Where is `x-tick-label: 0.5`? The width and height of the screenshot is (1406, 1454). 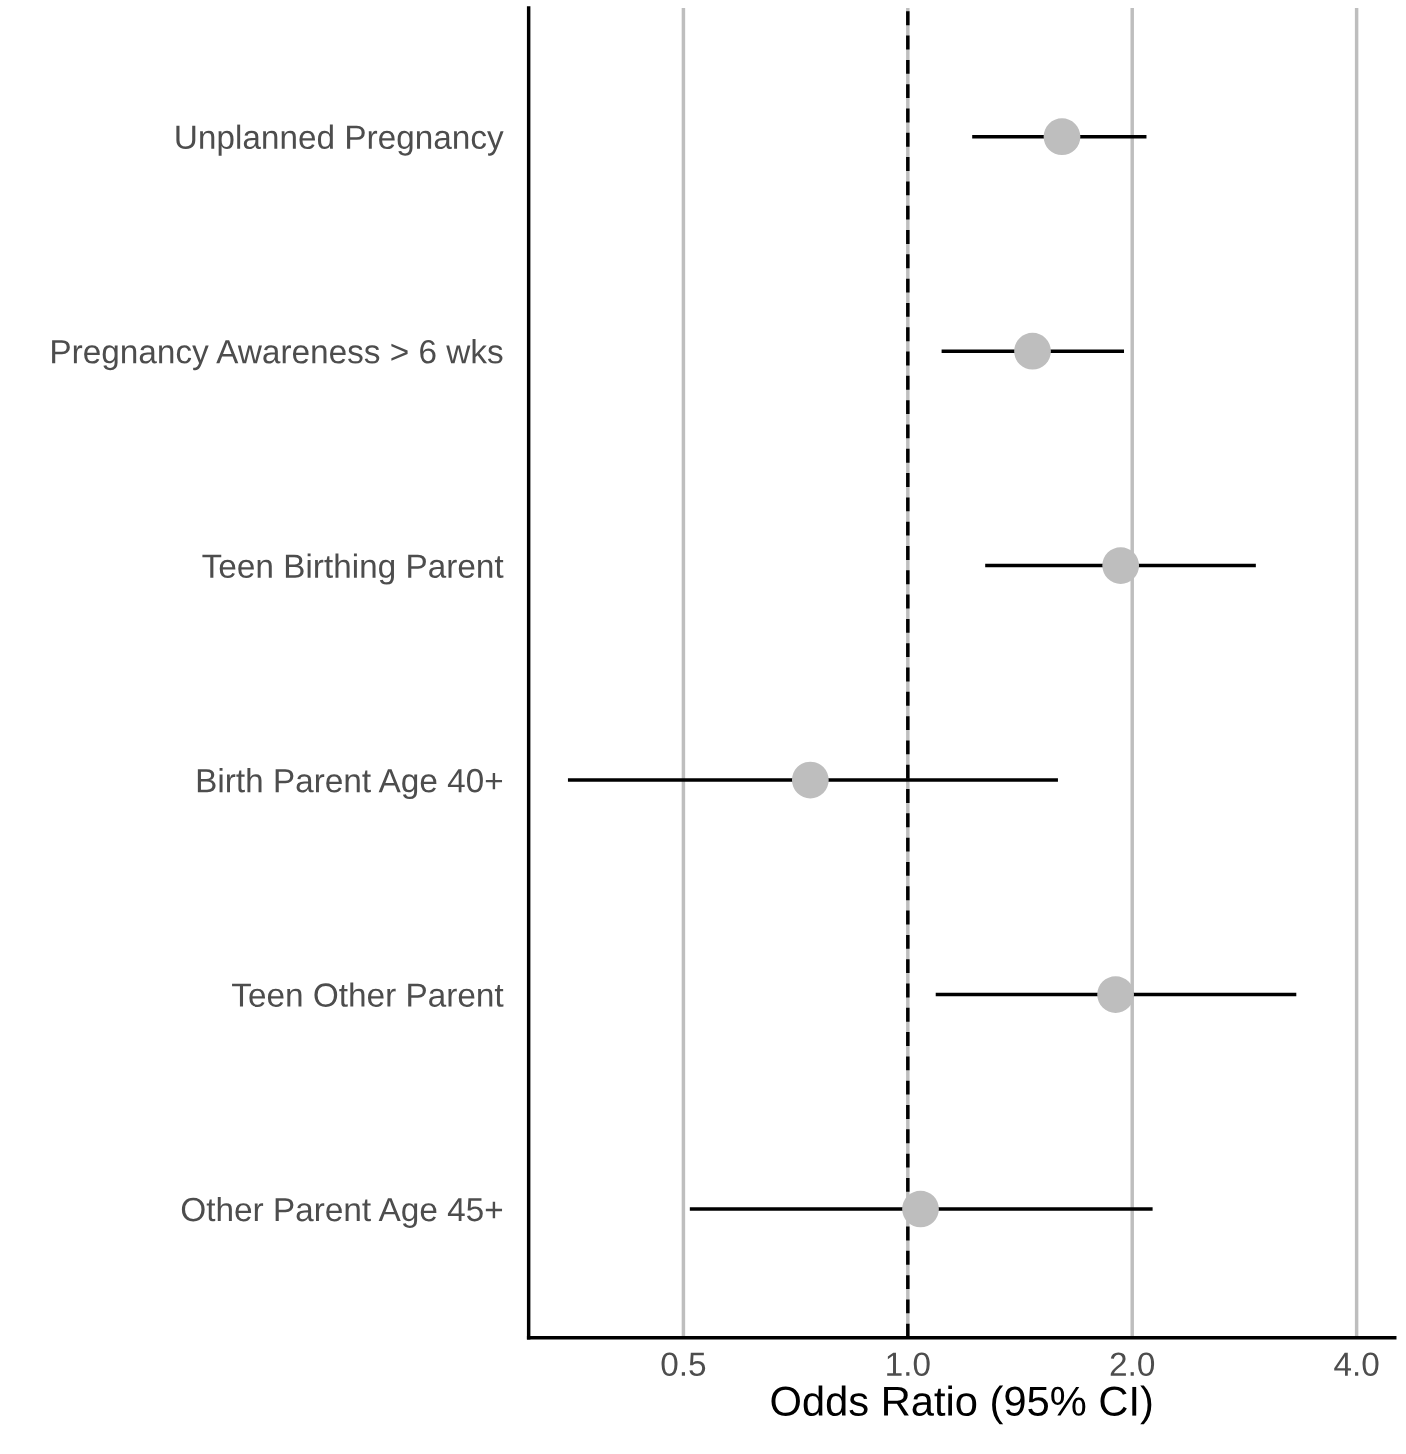 x-tick-label: 0.5 is located at coordinates (683, 1364).